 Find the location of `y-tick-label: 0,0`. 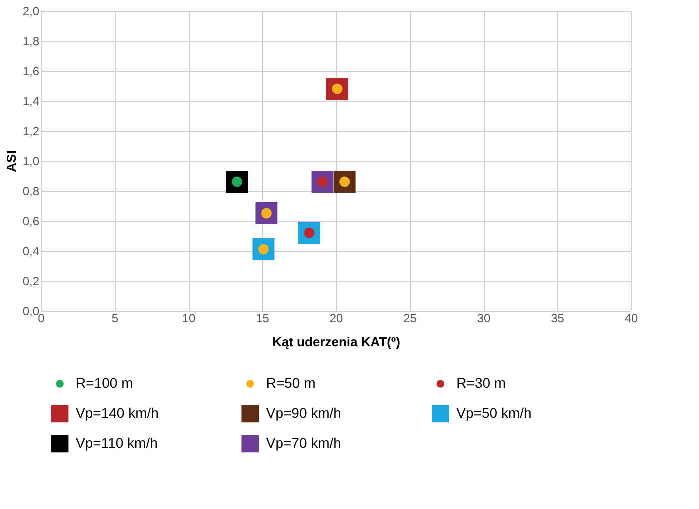

y-tick-label: 0,0 is located at coordinates (31, 311).